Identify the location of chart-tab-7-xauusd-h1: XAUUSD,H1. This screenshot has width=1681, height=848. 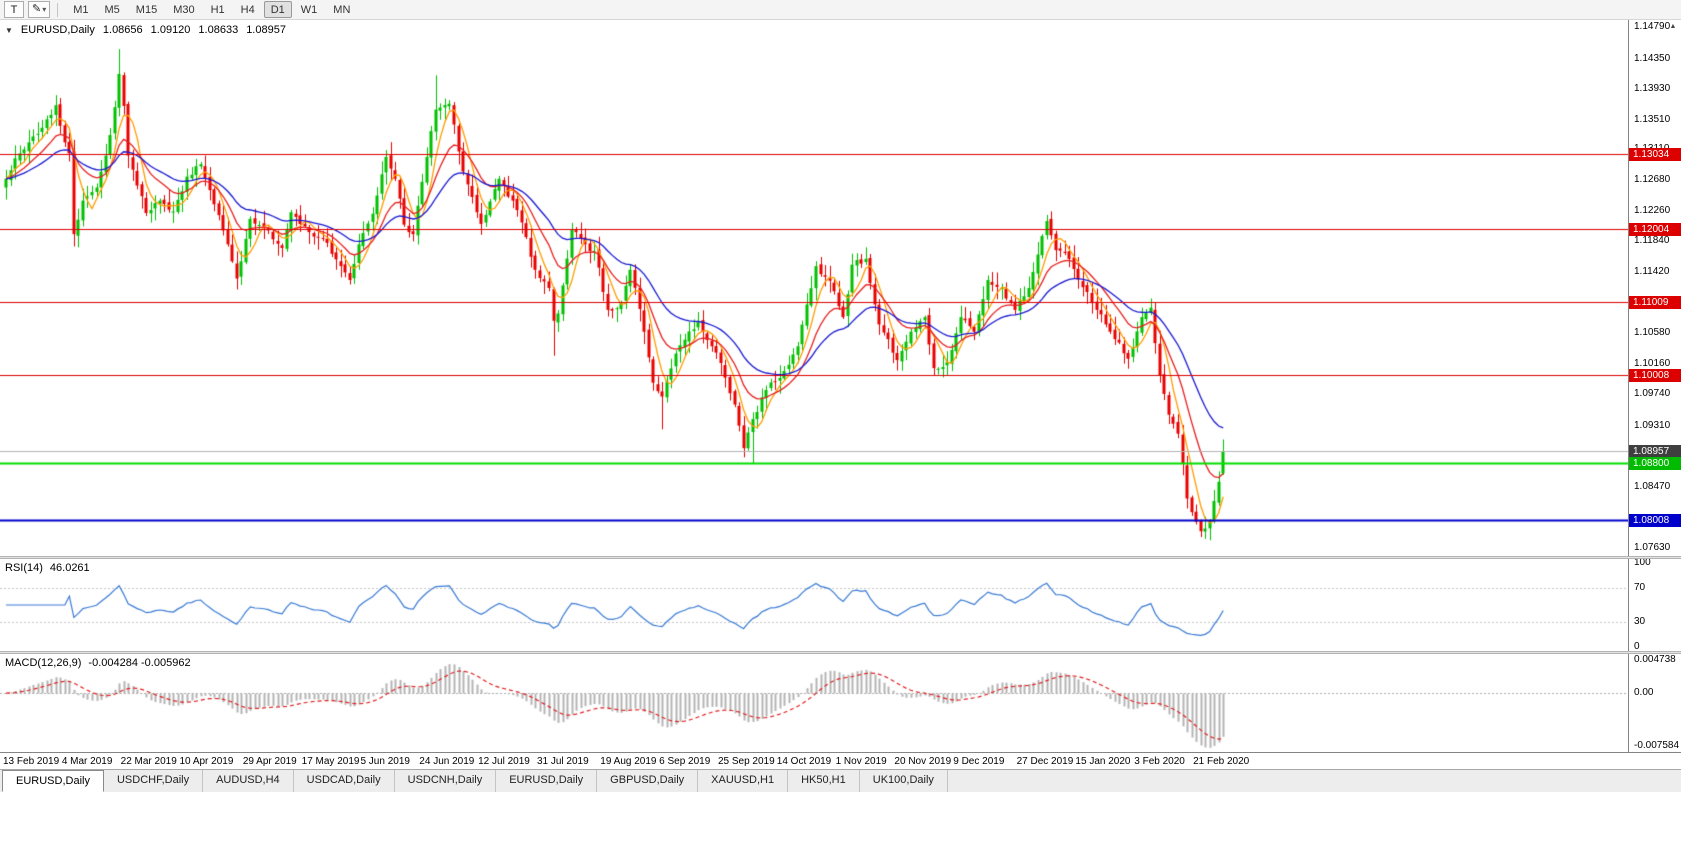
(743, 781).